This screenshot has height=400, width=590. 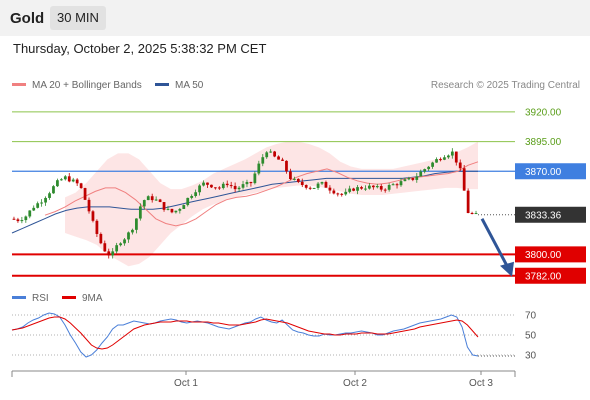 What do you see at coordinates (78, 18) in the screenshot?
I see `timeframe-button: 30 MIN` at bounding box center [78, 18].